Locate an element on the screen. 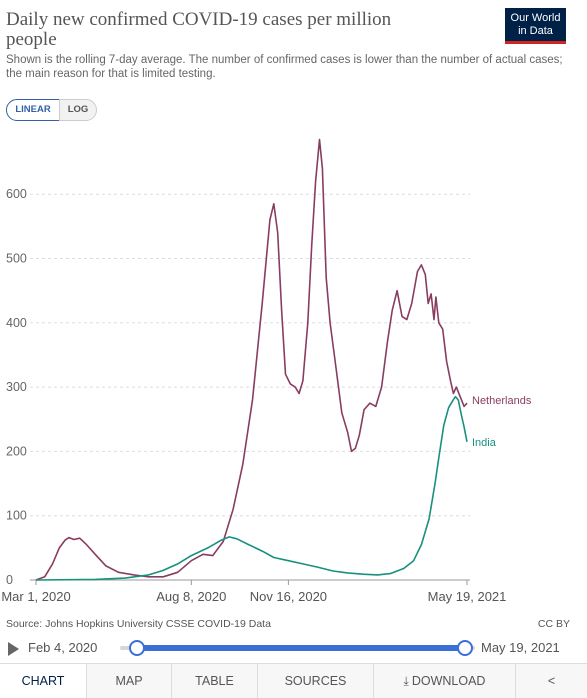 This screenshot has width=587, height=698. y-tick-label: 600 is located at coordinates (16, 194).